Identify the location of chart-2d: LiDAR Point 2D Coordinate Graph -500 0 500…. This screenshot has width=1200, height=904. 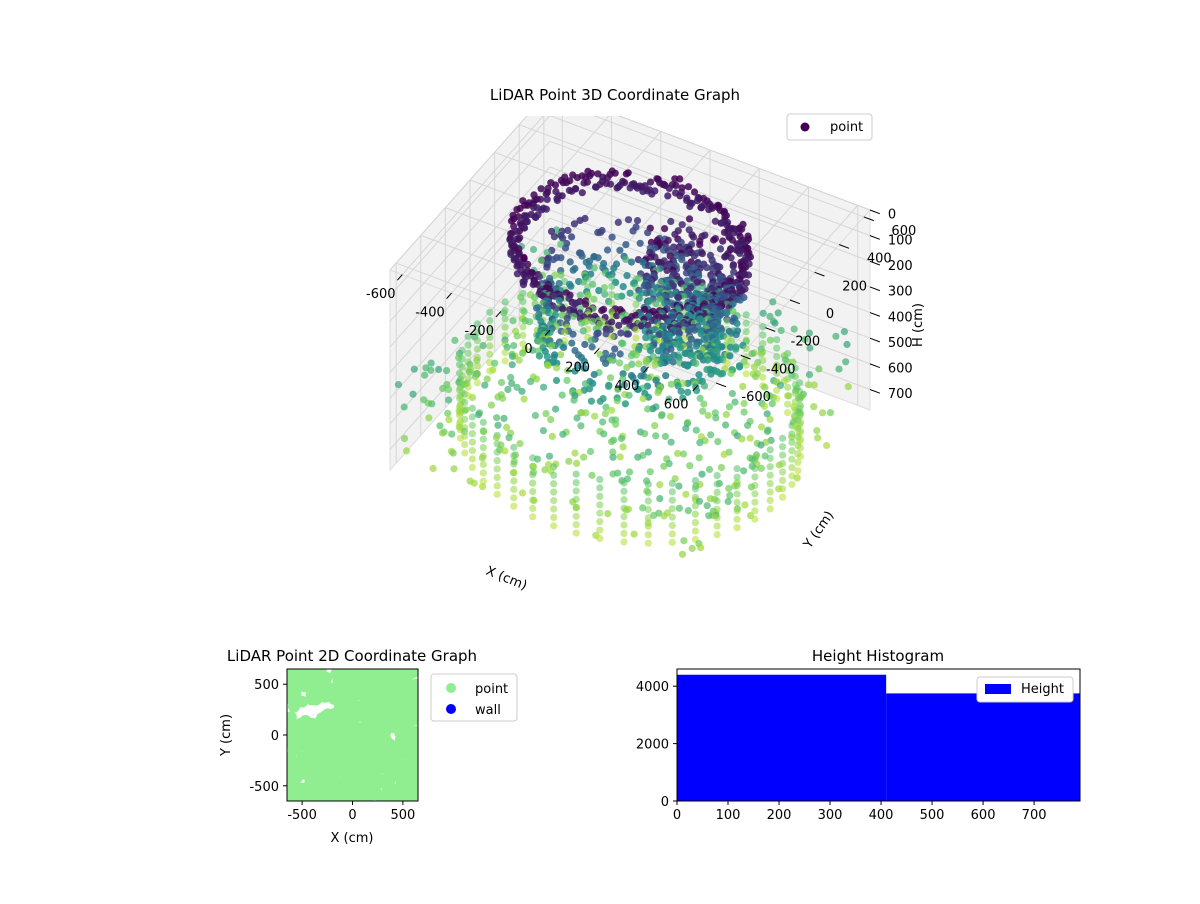
(368, 746).